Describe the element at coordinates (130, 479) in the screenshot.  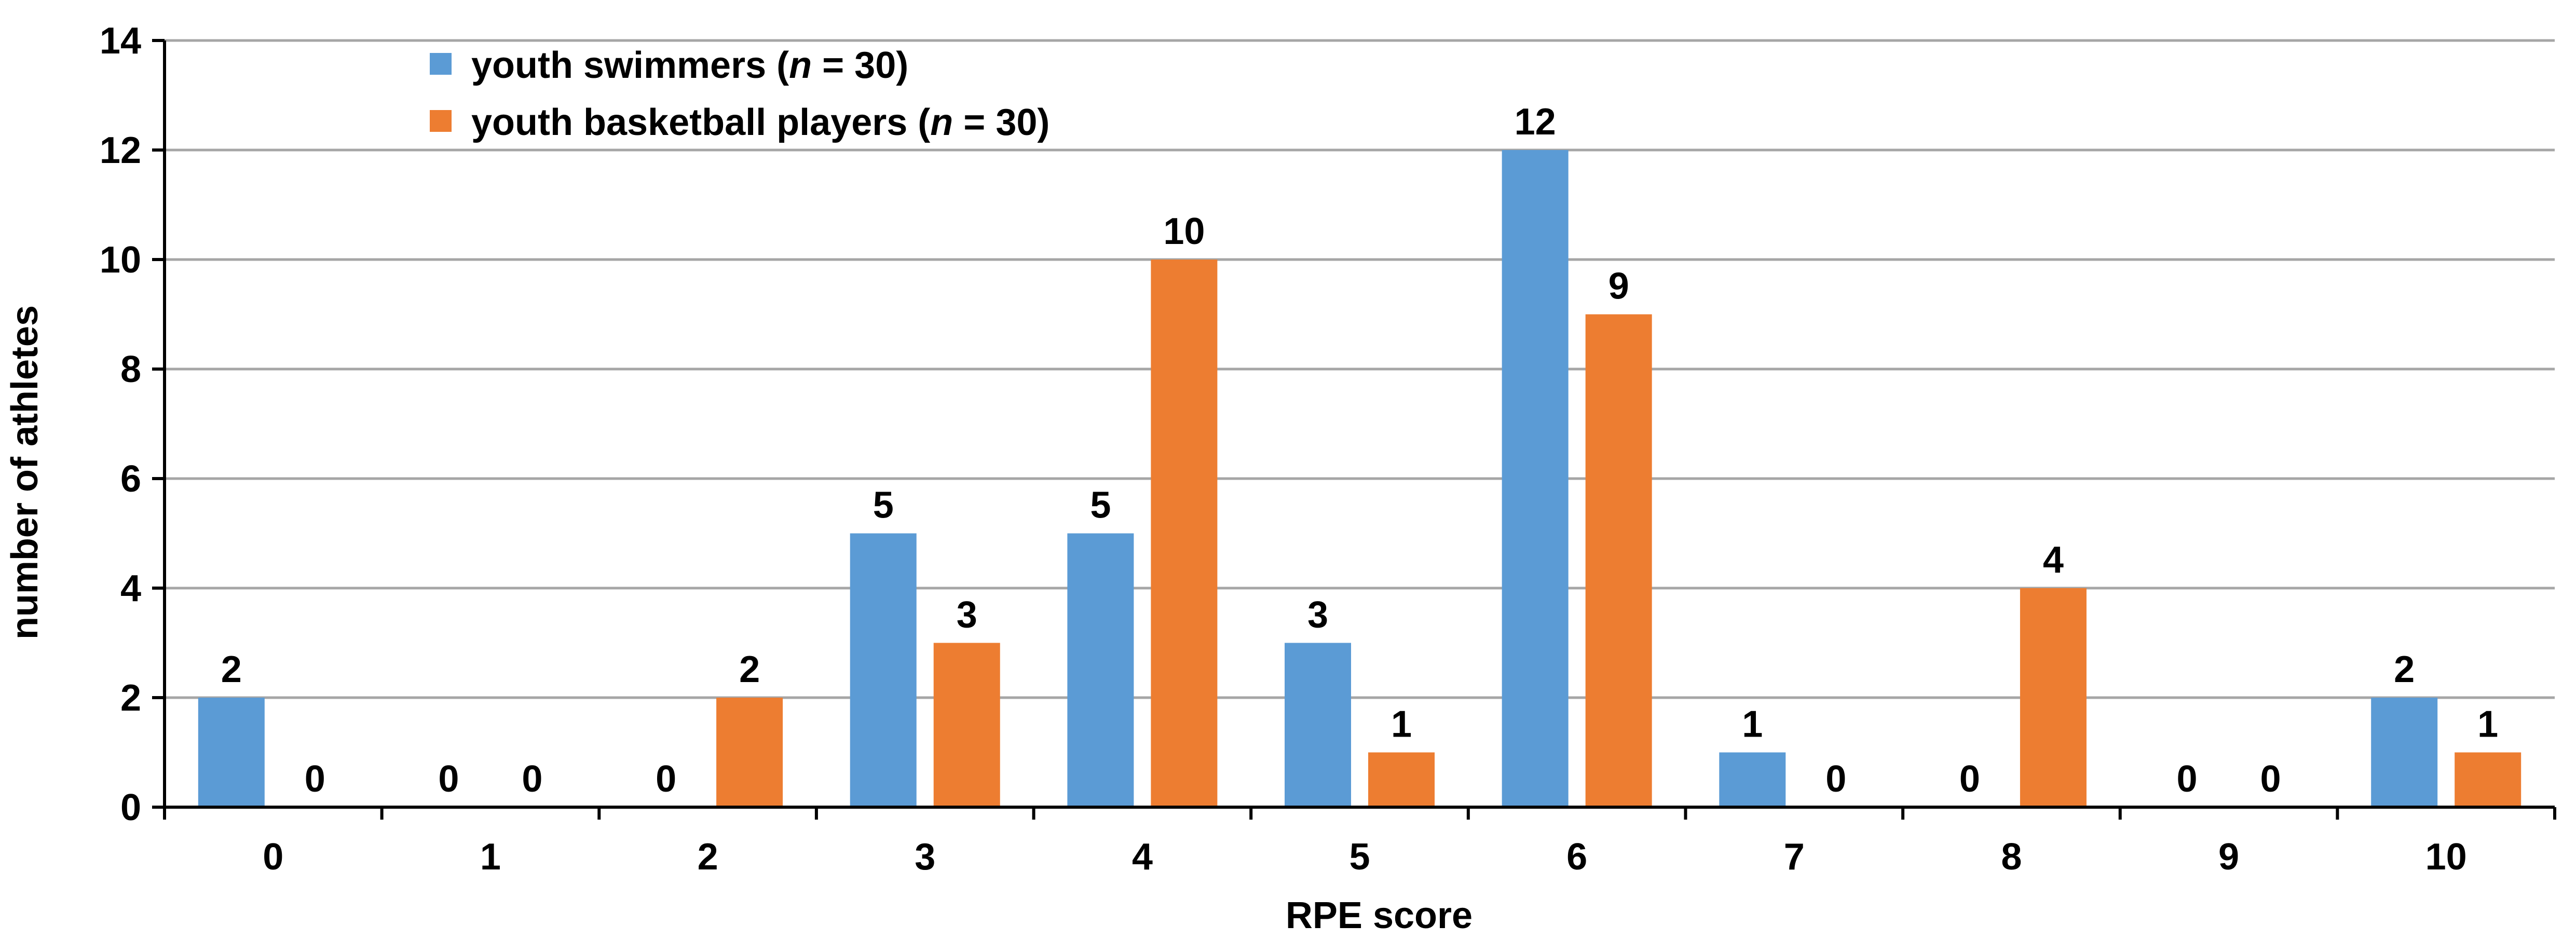
I see `y-tick-label: 6` at that location.